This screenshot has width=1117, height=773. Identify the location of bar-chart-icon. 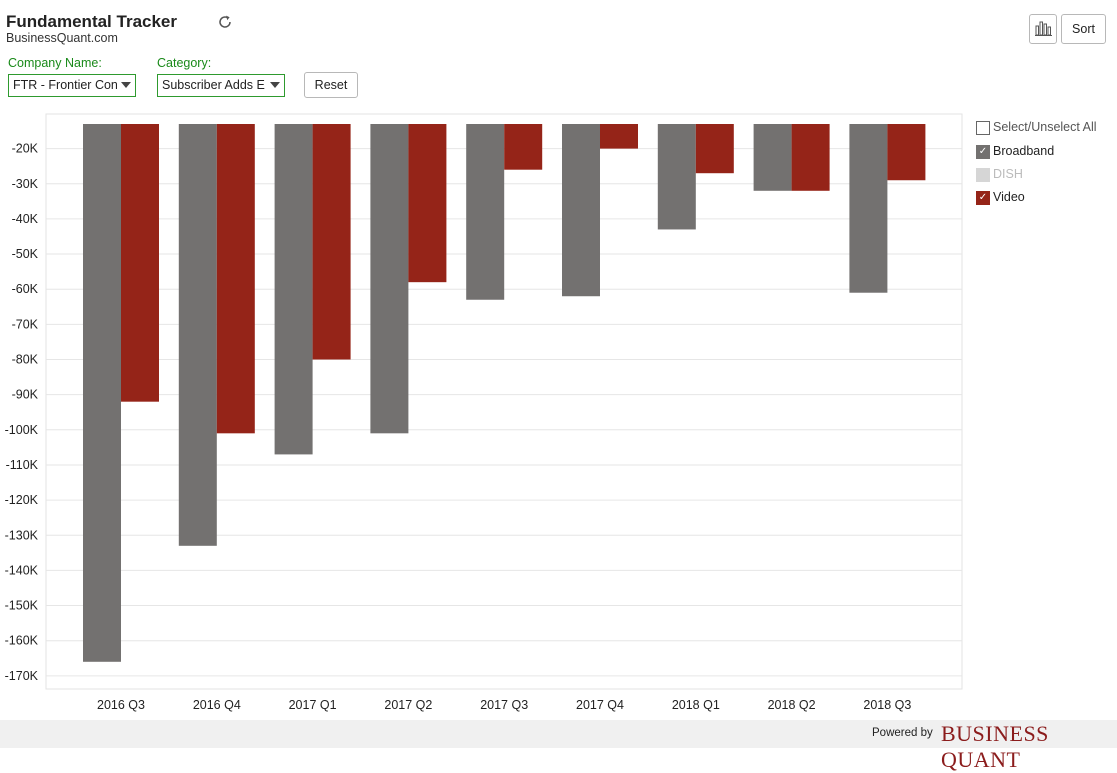
(1043, 28).